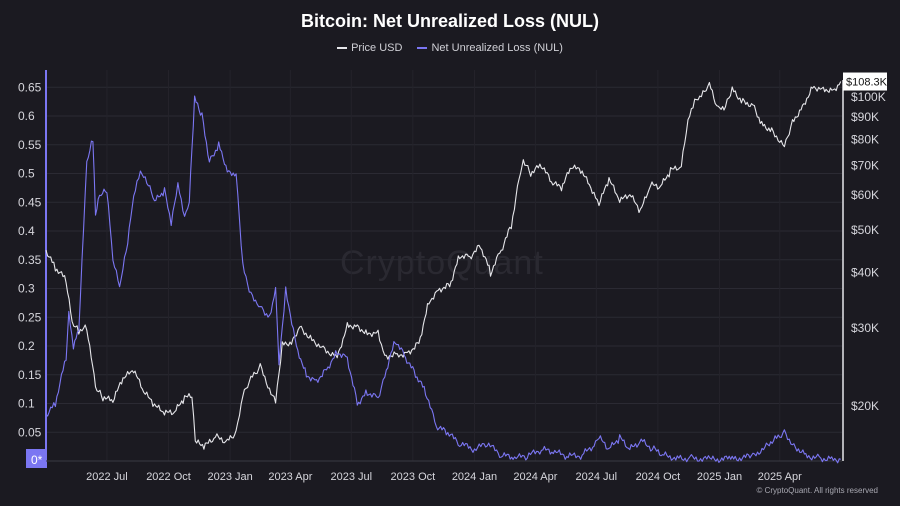 Image resolution: width=900 pixels, height=506 pixels. Describe the element at coordinates (26, 174) in the screenshot. I see `y-left-tick-label: 0.5` at that location.